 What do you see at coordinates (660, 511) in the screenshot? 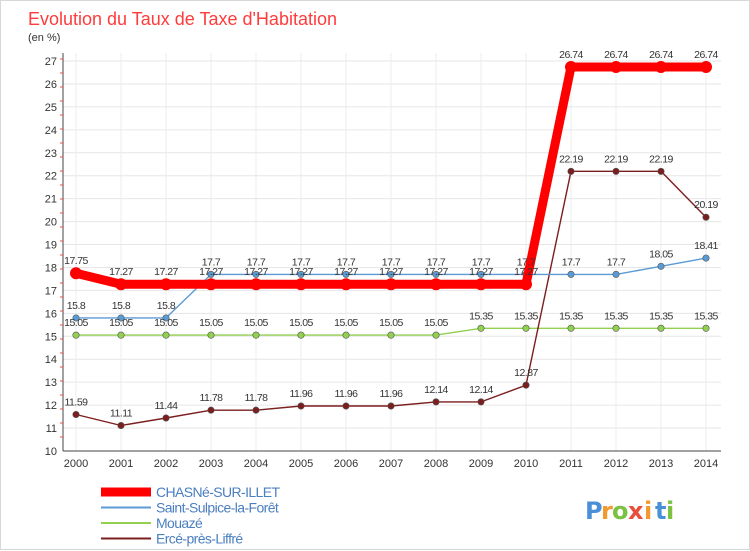
I see `brand-letter: t` at bounding box center [660, 511].